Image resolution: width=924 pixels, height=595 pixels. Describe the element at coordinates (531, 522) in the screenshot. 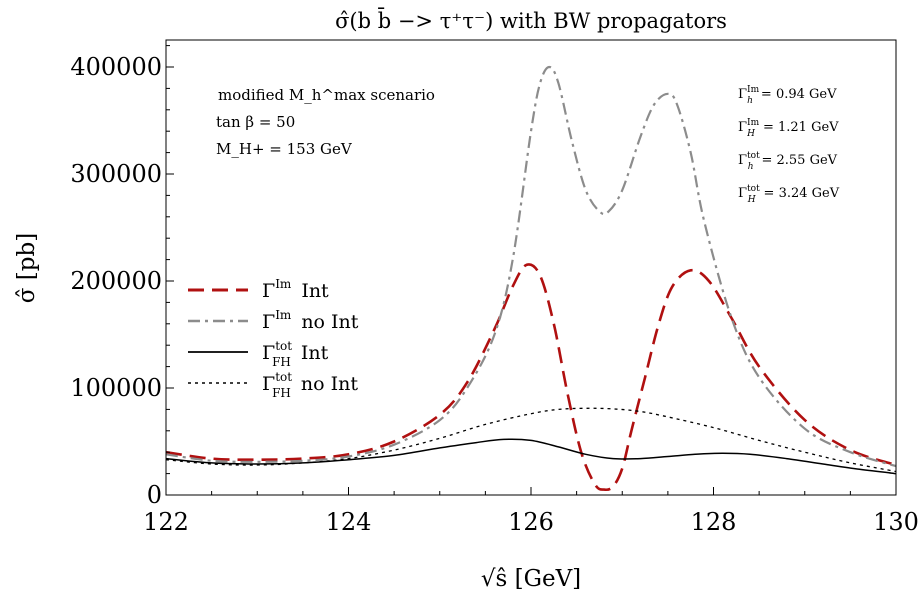

I see `x-tick-label: 126` at that location.